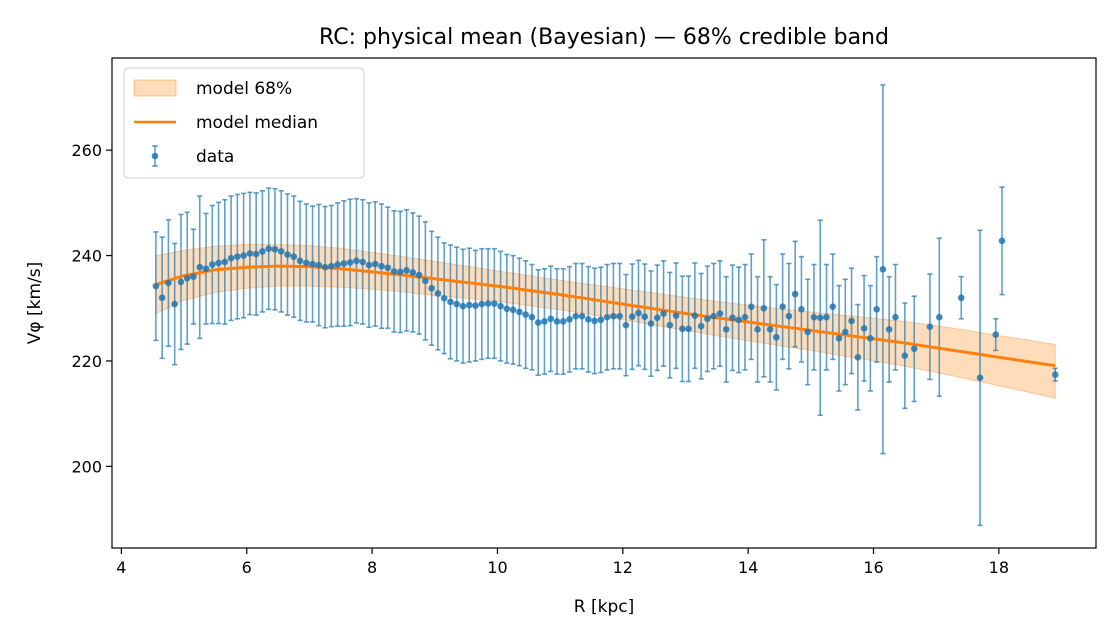 The image size is (1120, 640). What do you see at coordinates (86, 150) in the screenshot?
I see `y-tick-label: 260` at bounding box center [86, 150].